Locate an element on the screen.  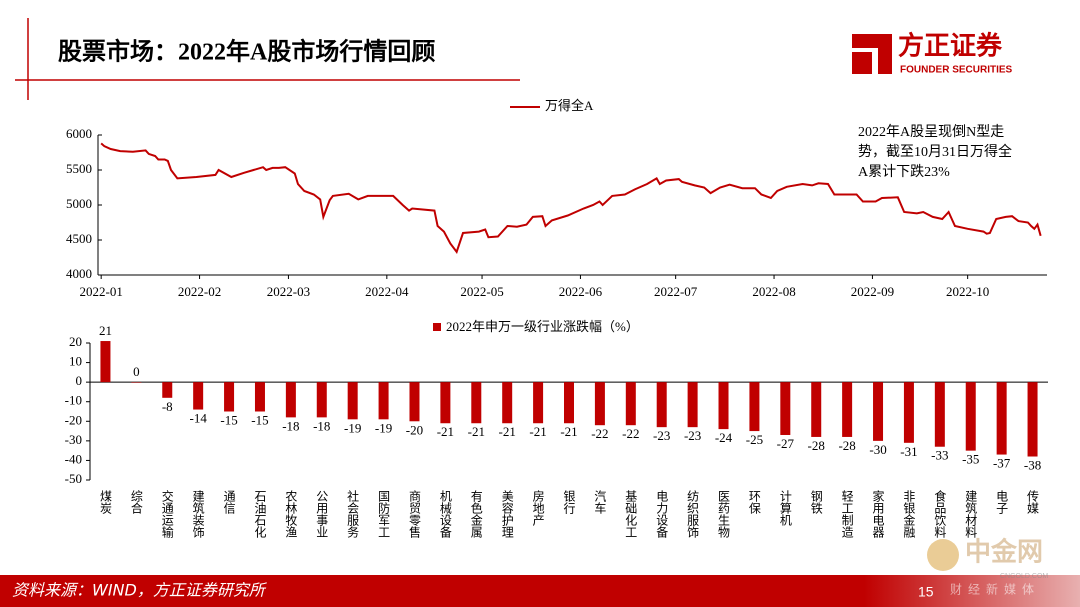
y-tick-label: 0 is located at coordinates (79, 380).